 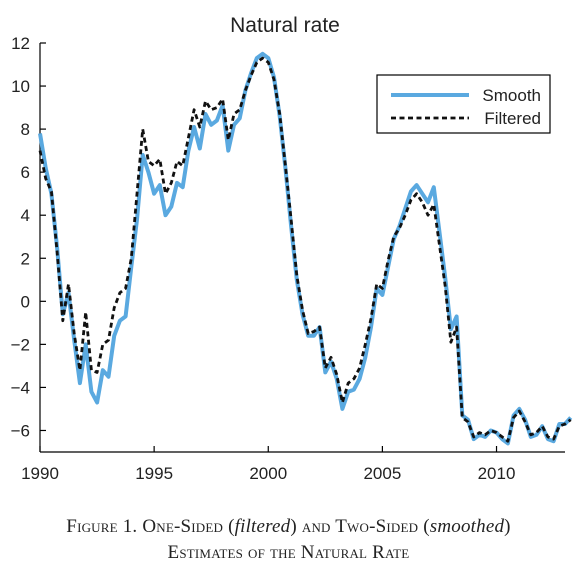 What do you see at coordinates (25, 215) in the screenshot?
I see `y-tick-label: 4` at bounding box center [25, 215].